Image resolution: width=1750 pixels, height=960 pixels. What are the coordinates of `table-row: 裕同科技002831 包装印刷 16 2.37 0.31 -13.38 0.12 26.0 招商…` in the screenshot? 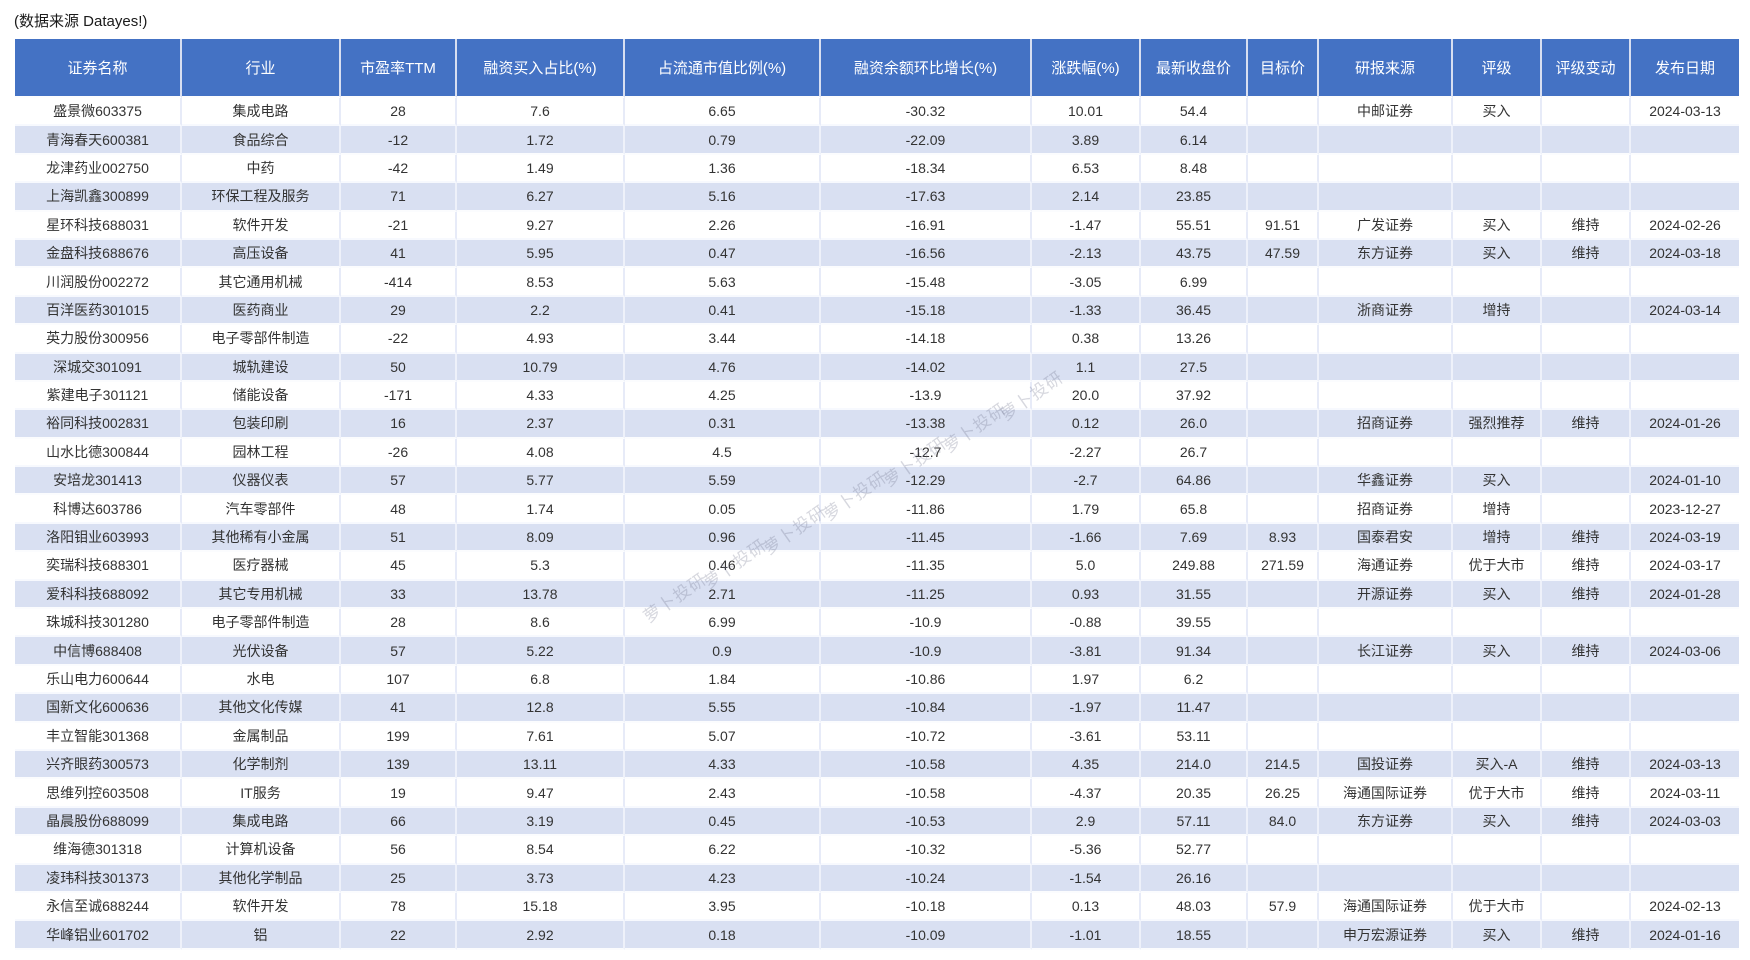 It's located at (877, 424).